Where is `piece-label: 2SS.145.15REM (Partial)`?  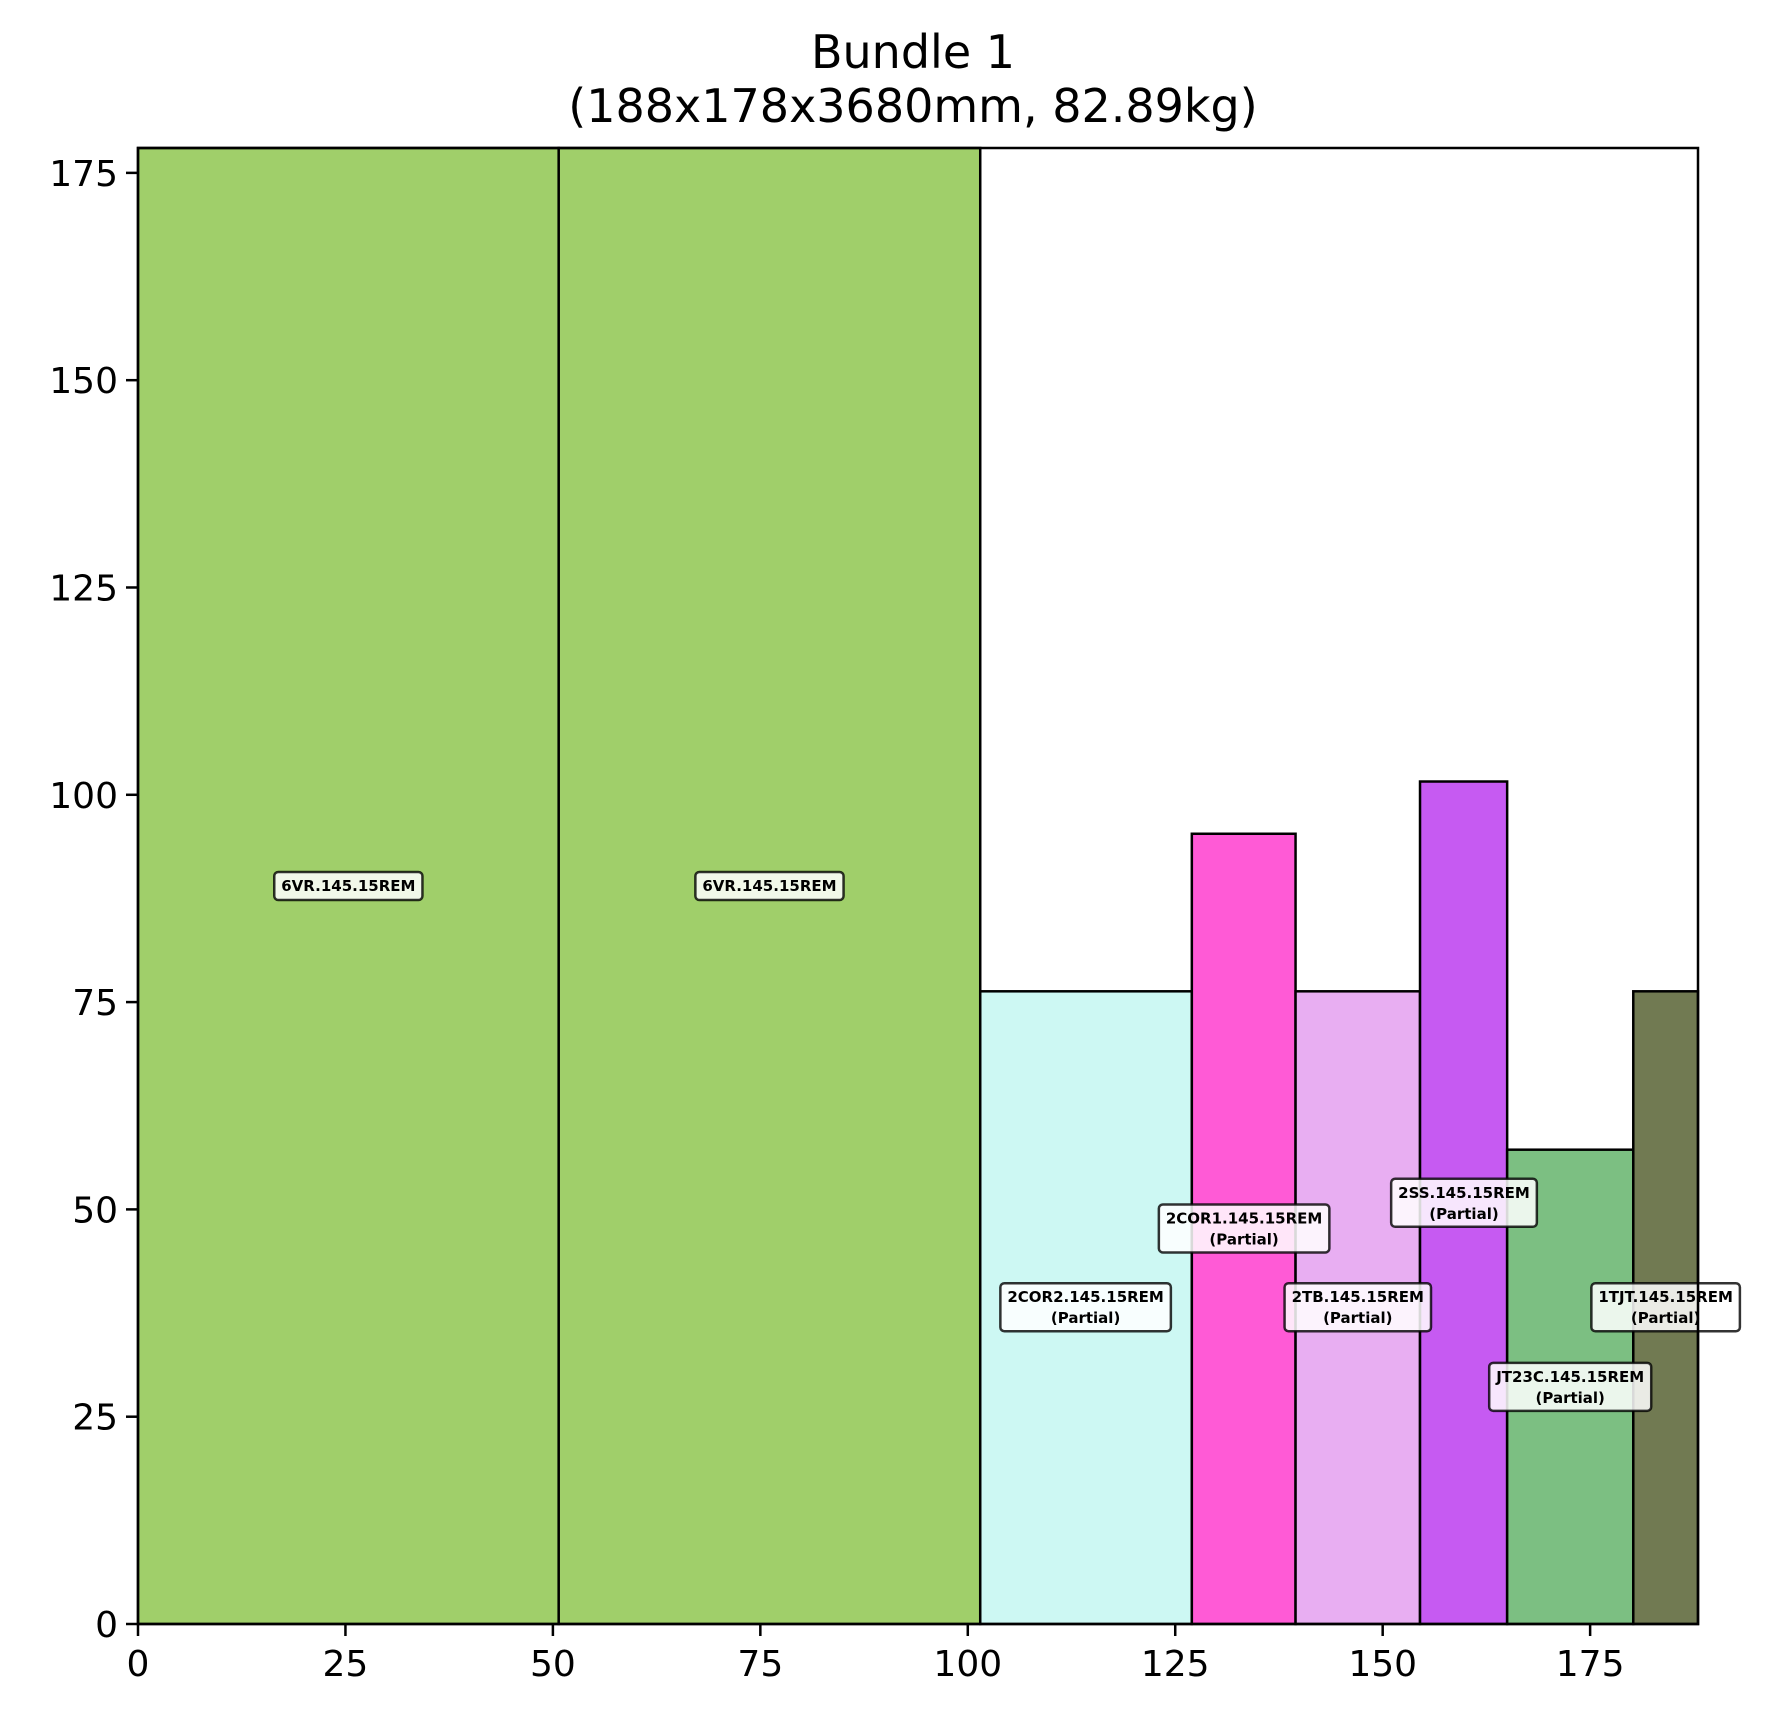
piece-label: 2SS.145.15REM (Partial) is located at coordinates (1464, 1203).